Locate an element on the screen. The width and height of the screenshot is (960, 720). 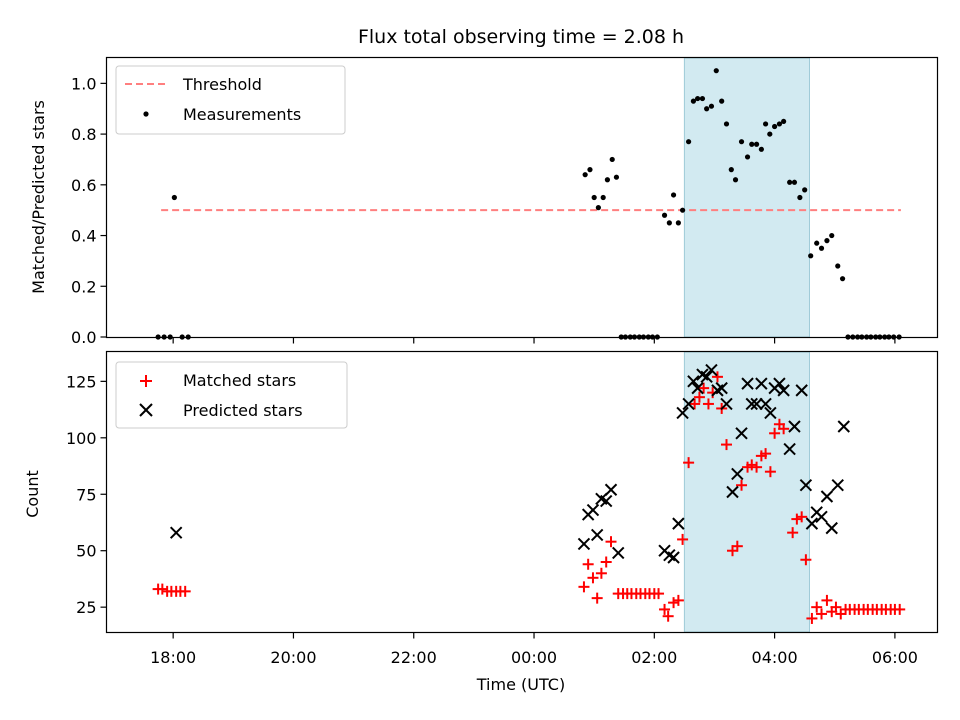
ratio-legend: Threshold Measurements is located at coordinates (230, 100).